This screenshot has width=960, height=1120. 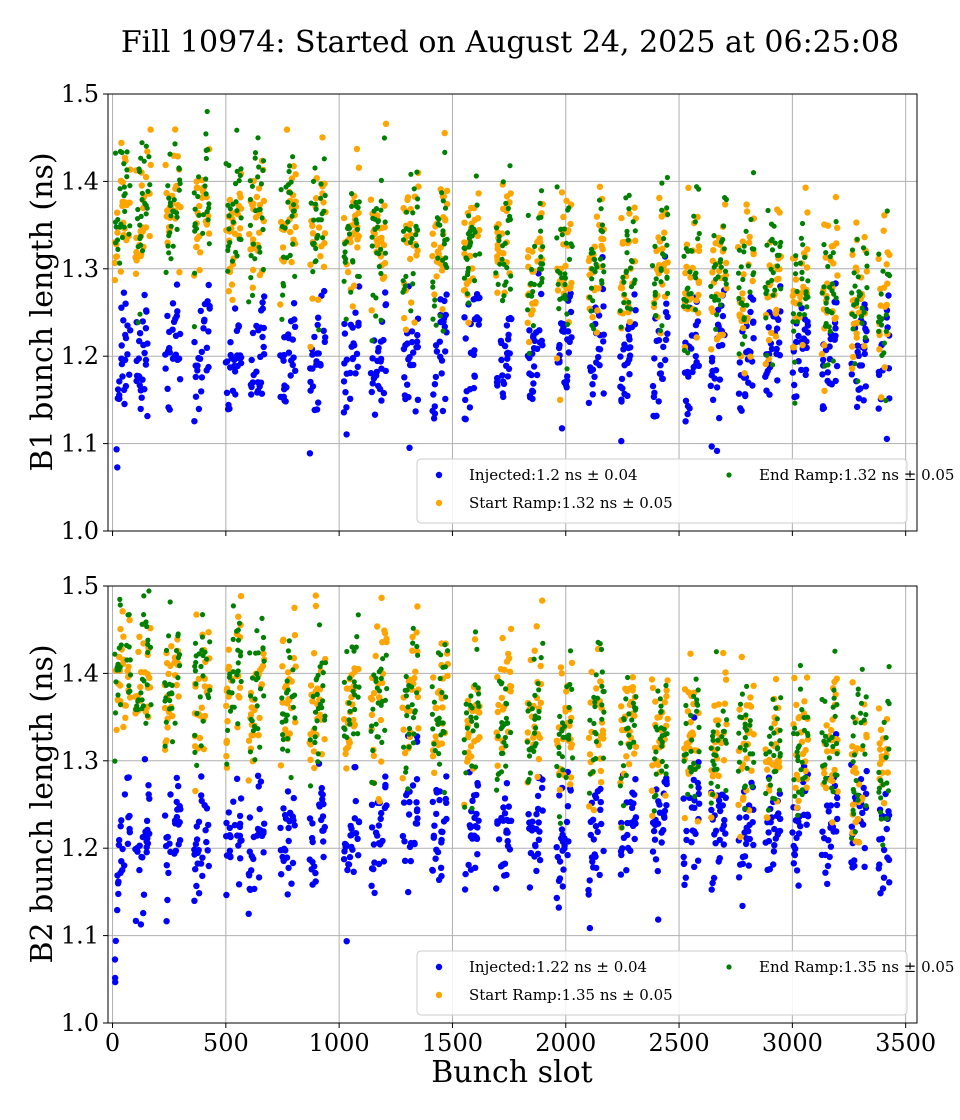 What do you see at coordinates (80, 531) in the screenshot?
I see `b1-y-tick-label: 1.0` at bounding box center [80, 531].